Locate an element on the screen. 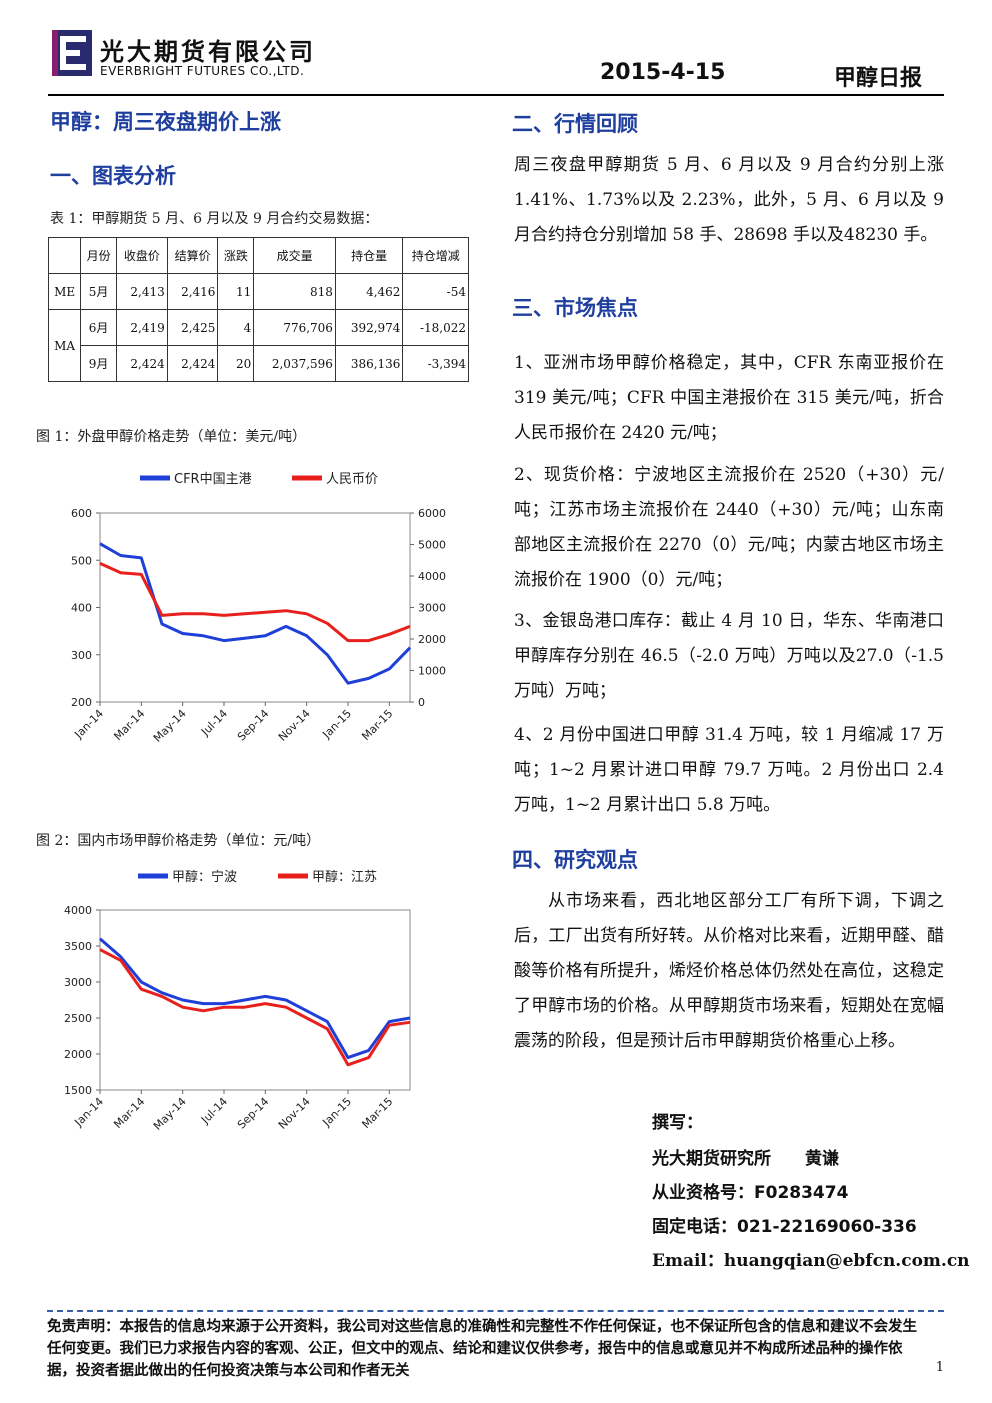 The width and height of the screenshot is (992, 1403). table-header-cell is located at coordinates (64, 255).